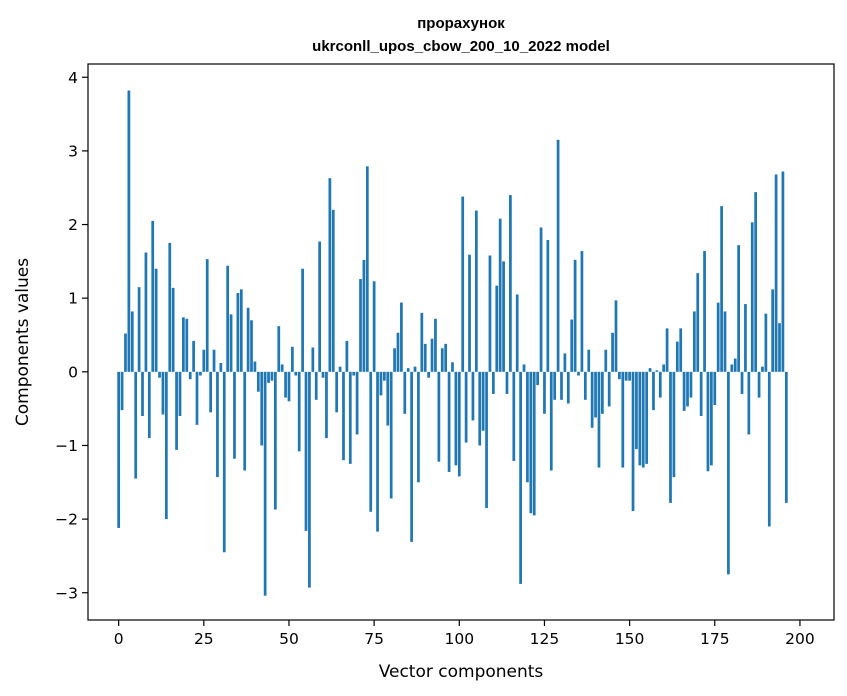 This screenshot has height=696, width=847. I want to click on y-tick-label: −1, so click(66, 446).